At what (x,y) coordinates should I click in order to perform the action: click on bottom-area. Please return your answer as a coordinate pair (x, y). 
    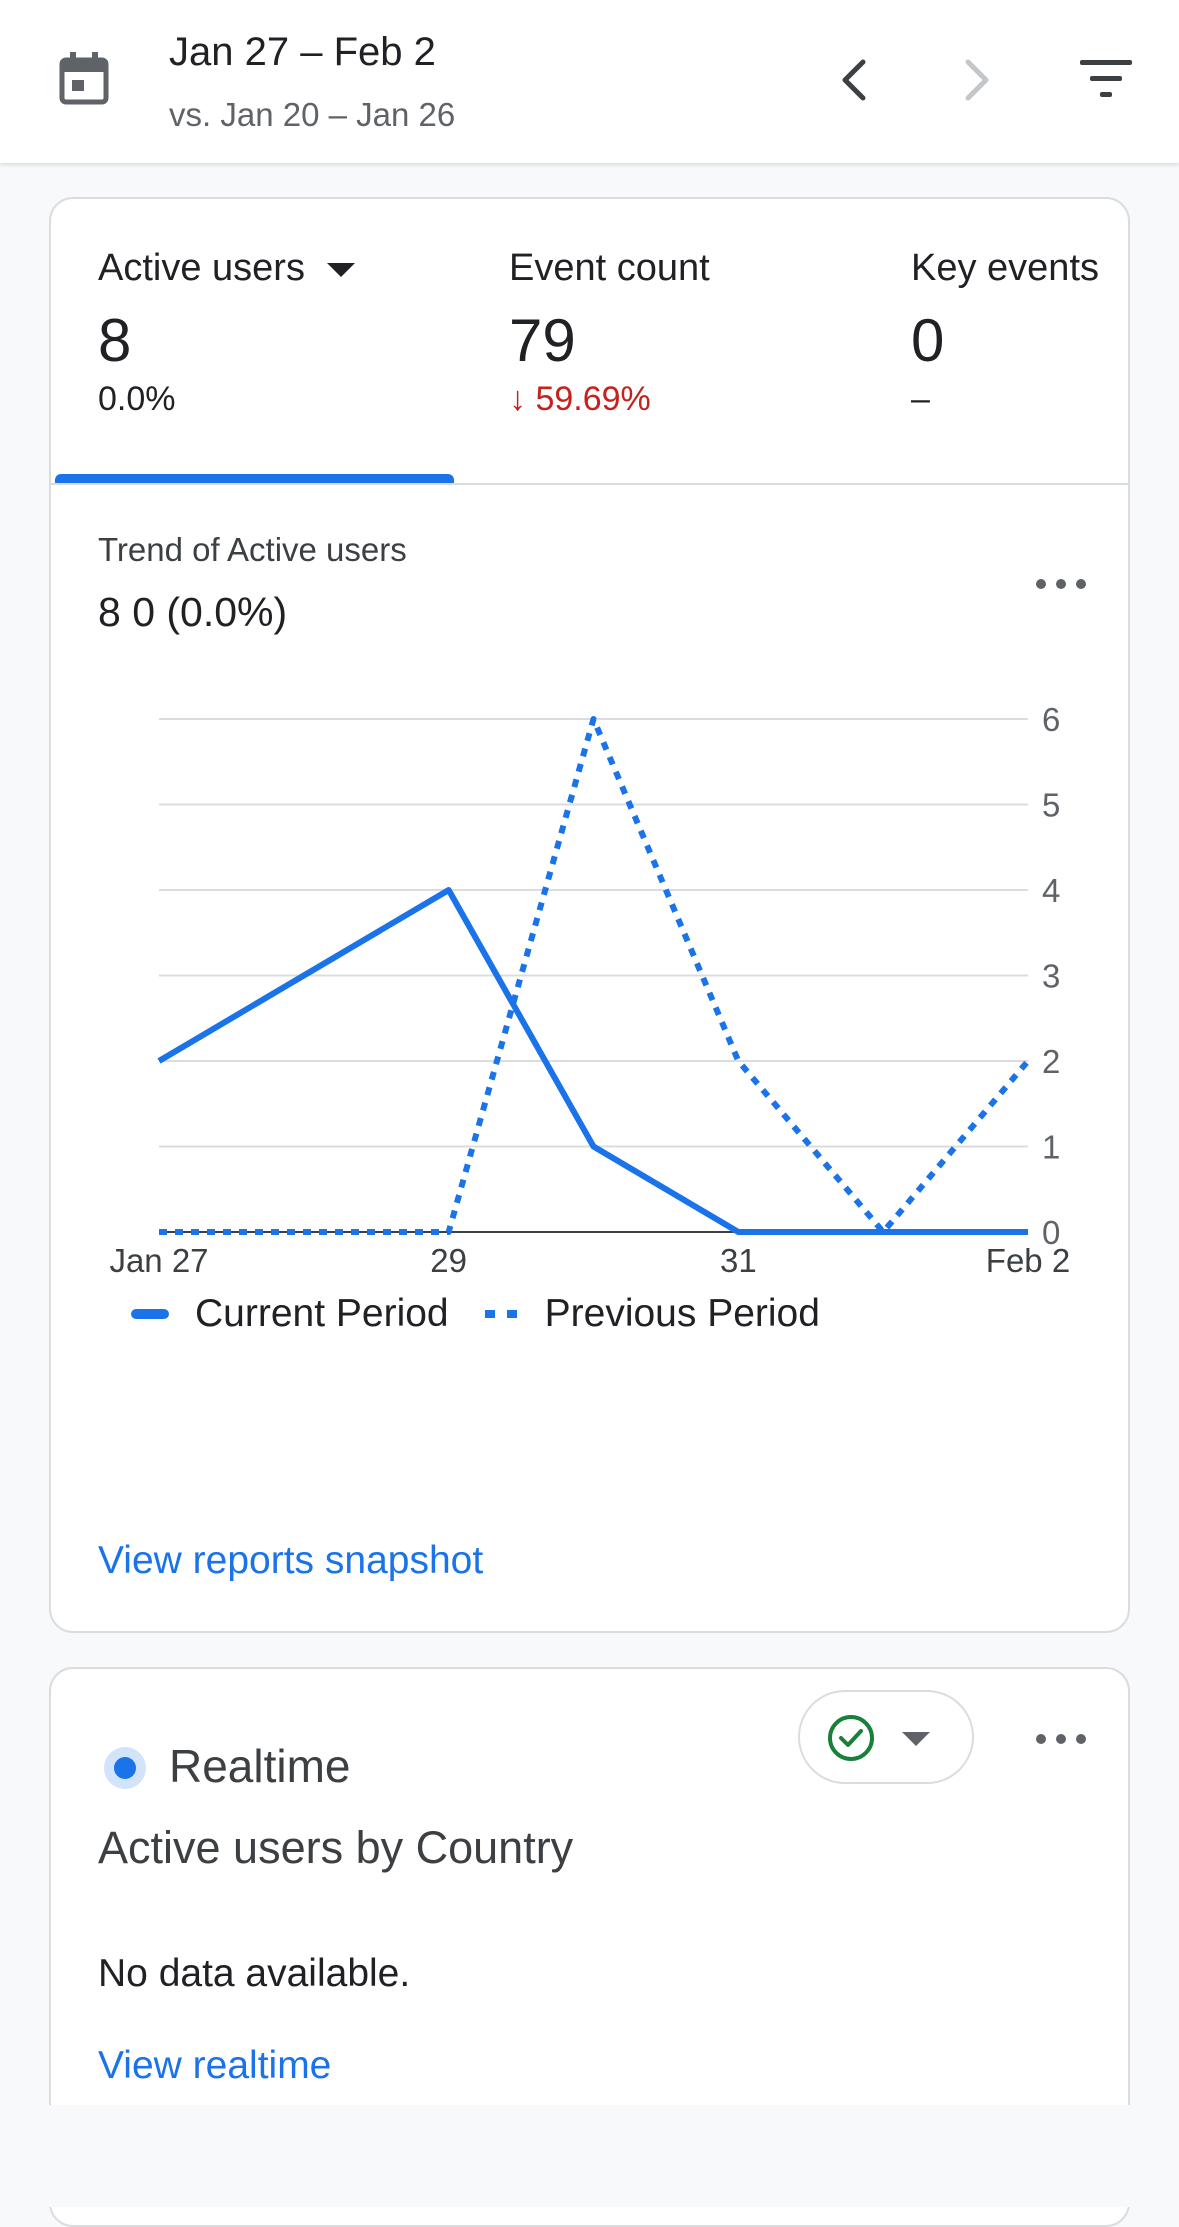
    Looking at the image, I should click on (589, 2156).